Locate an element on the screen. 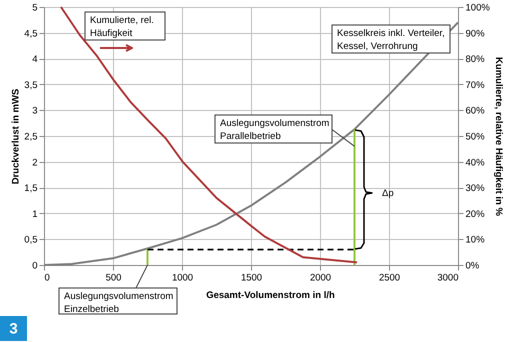 The image size is (506, 342). annotation: Kesselkreis inkl. Verteiler, Kessel, Verrohrung is located at coordinates (391, 40).